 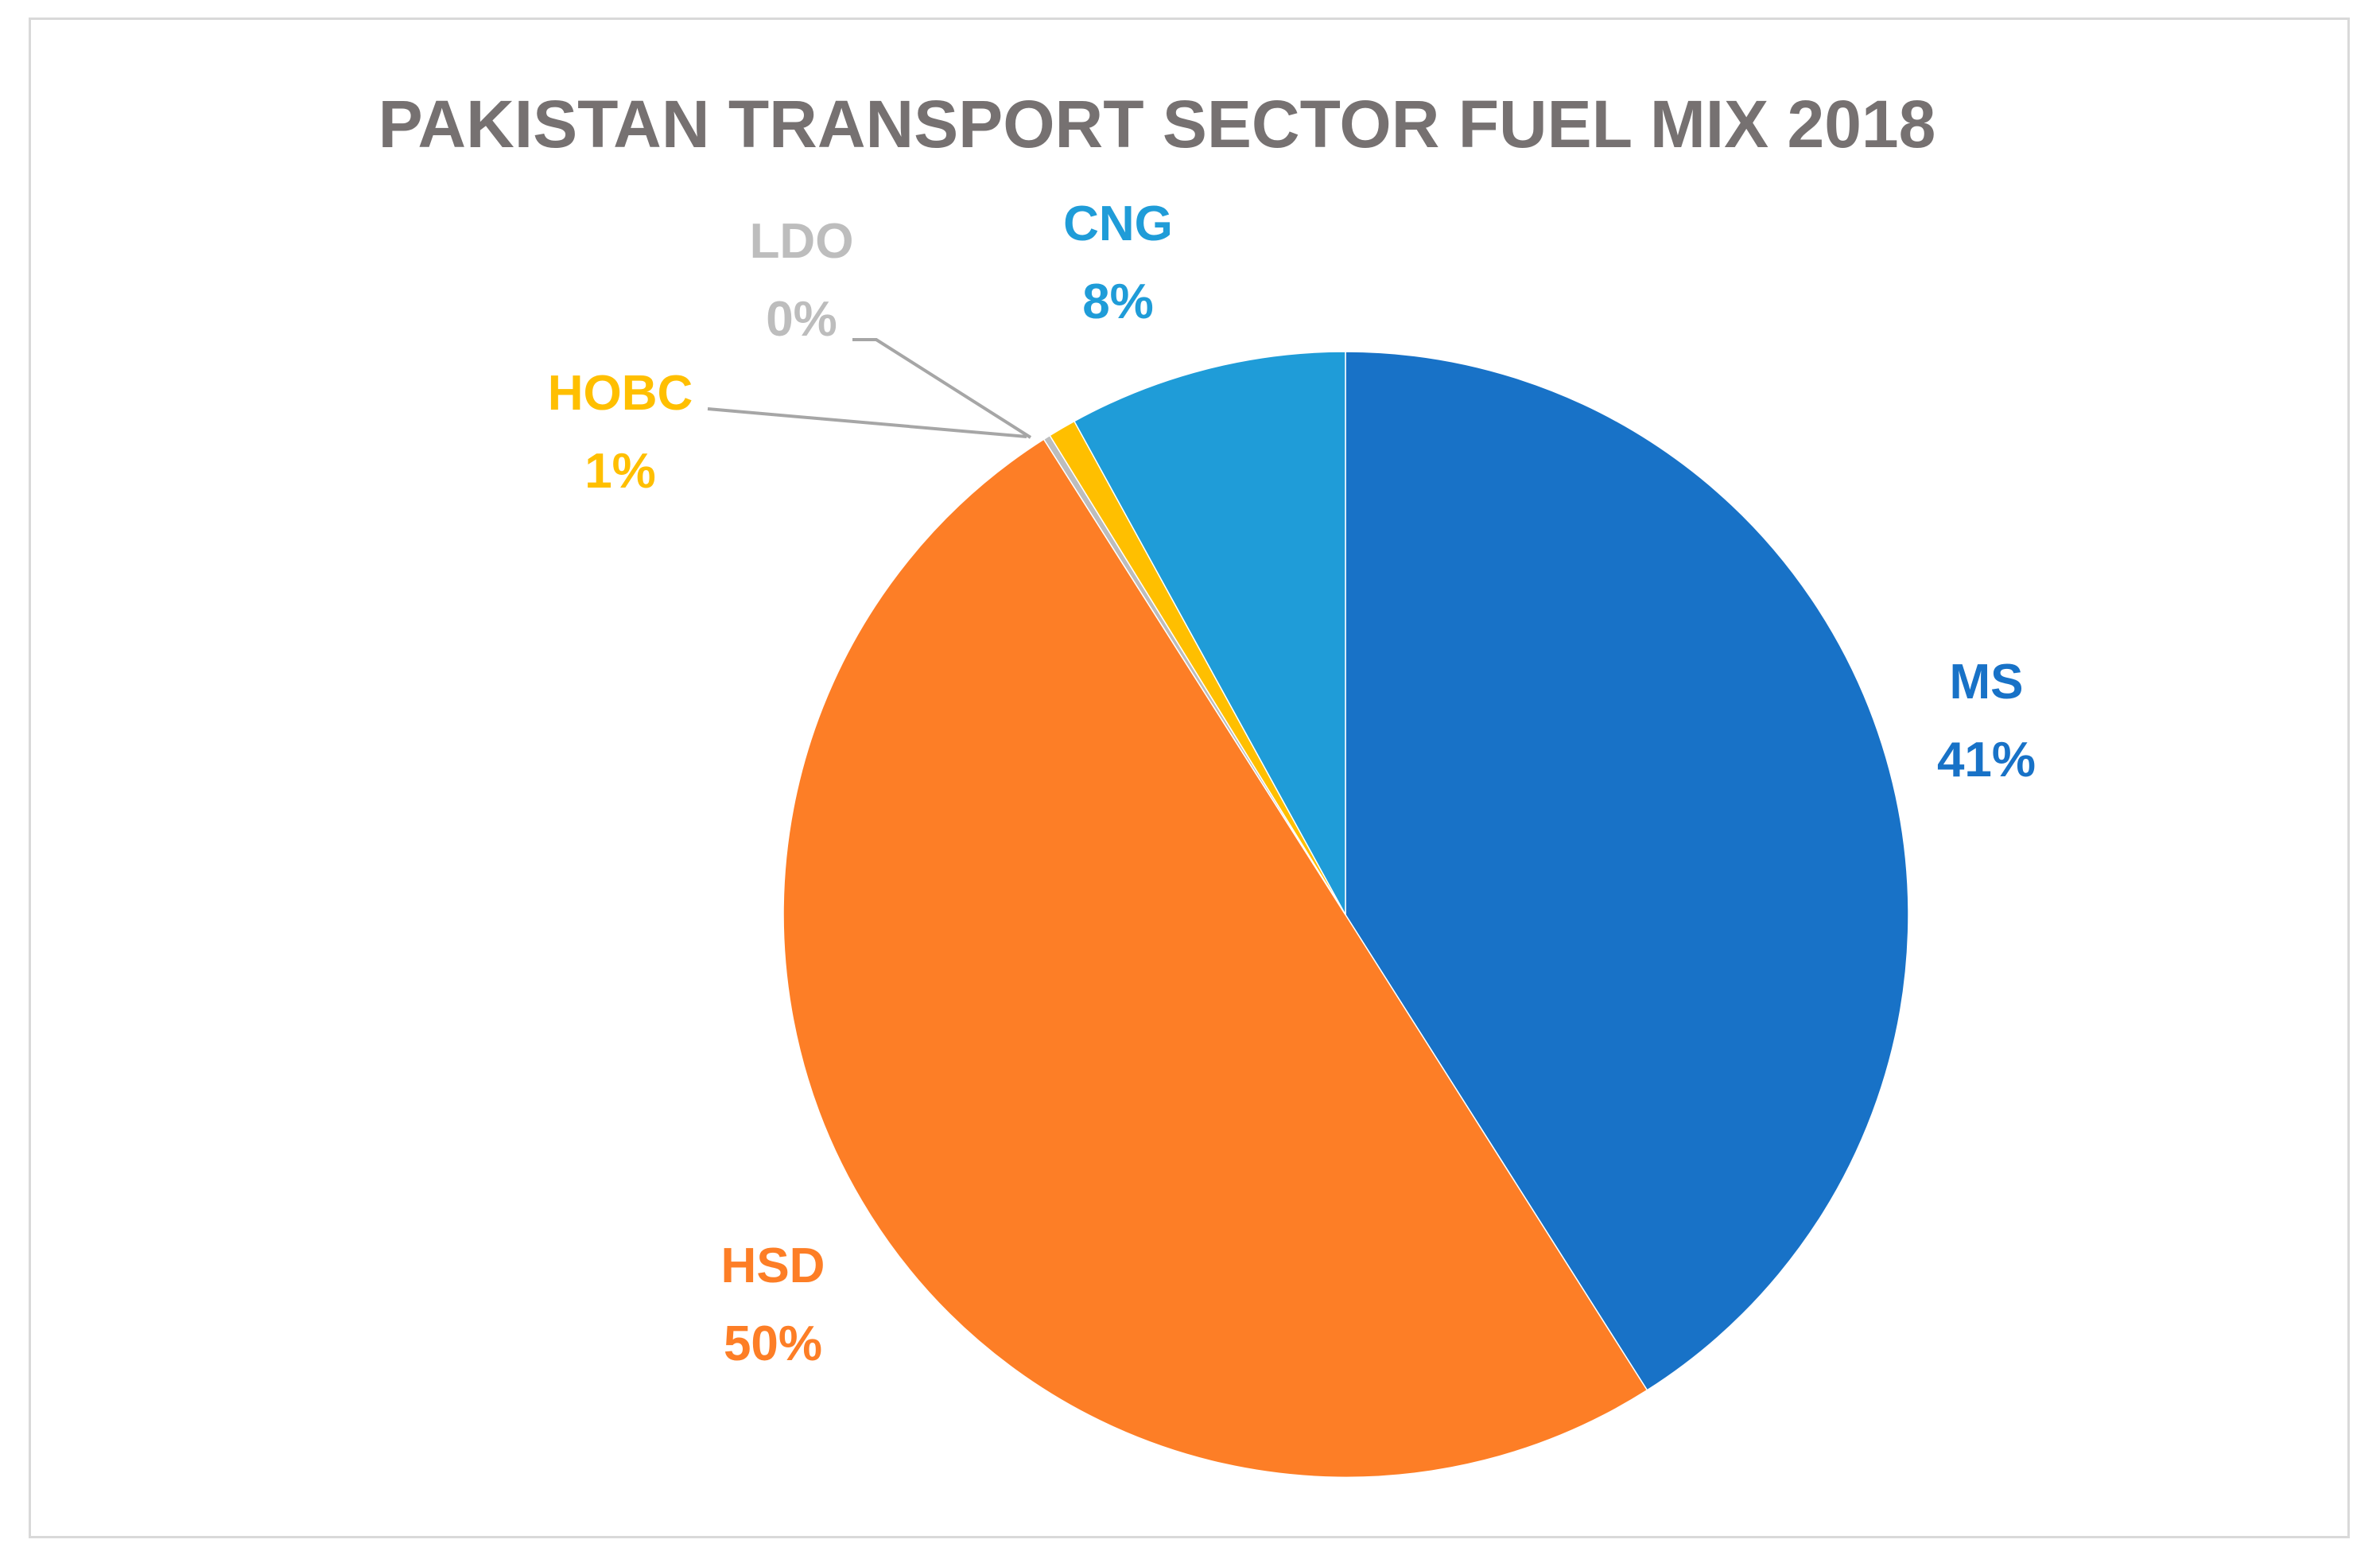 I want to click on leader-lines, so click(x=869, y=388).